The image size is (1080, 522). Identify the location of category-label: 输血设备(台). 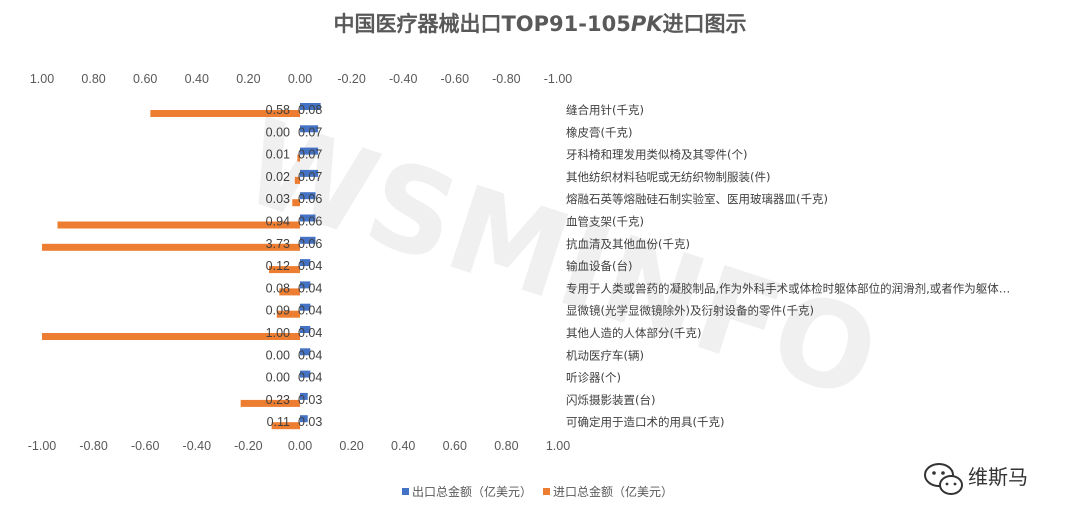
(599, 266).